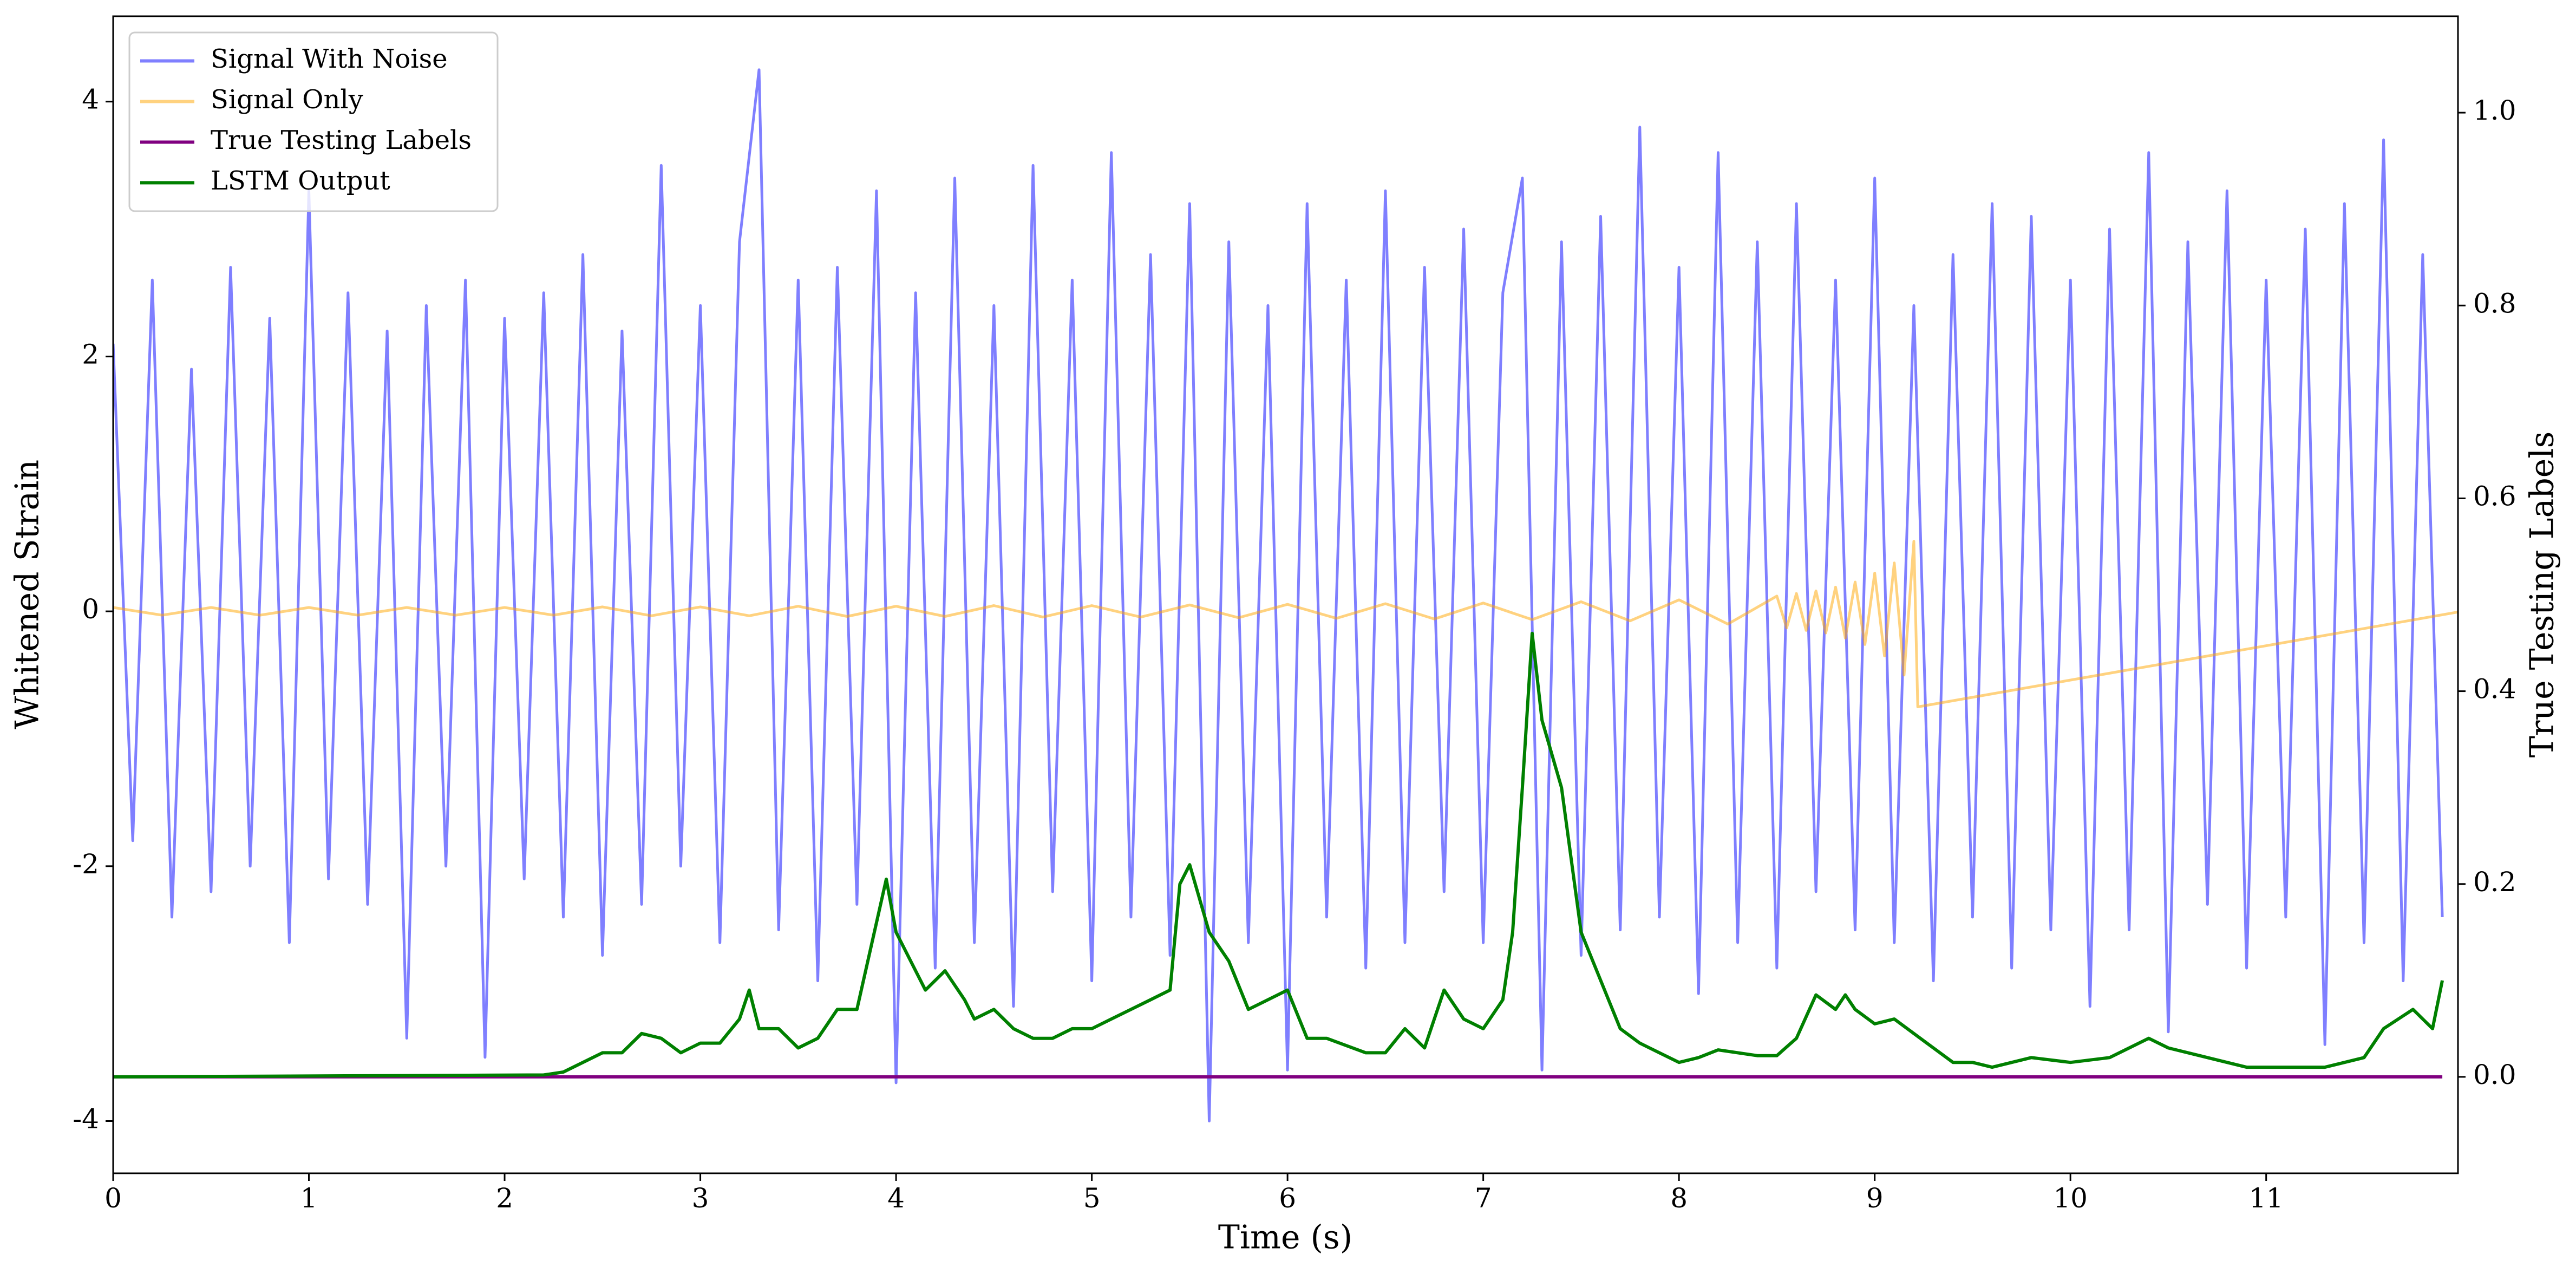 The height and width of the screenshot is (1274, 2576). I want to click on x-tick-label: 10, so click(2070, 1198).